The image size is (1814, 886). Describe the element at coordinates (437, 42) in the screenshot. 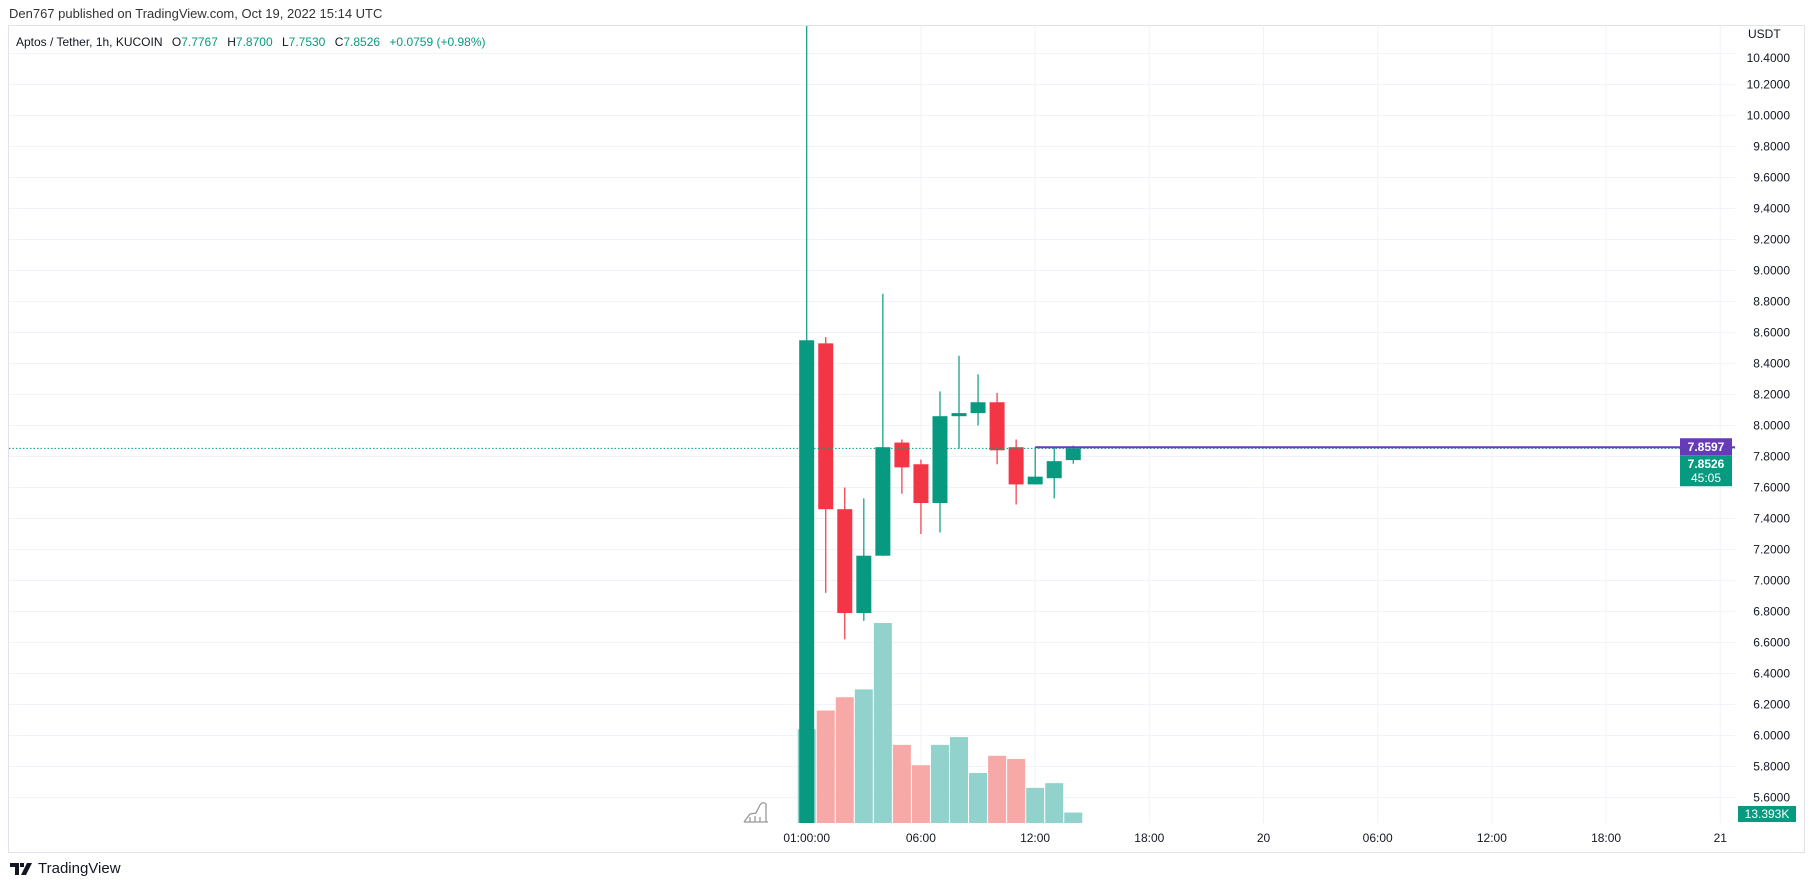

I see `change-value: +0.0759 (+0.98%)` at that location.